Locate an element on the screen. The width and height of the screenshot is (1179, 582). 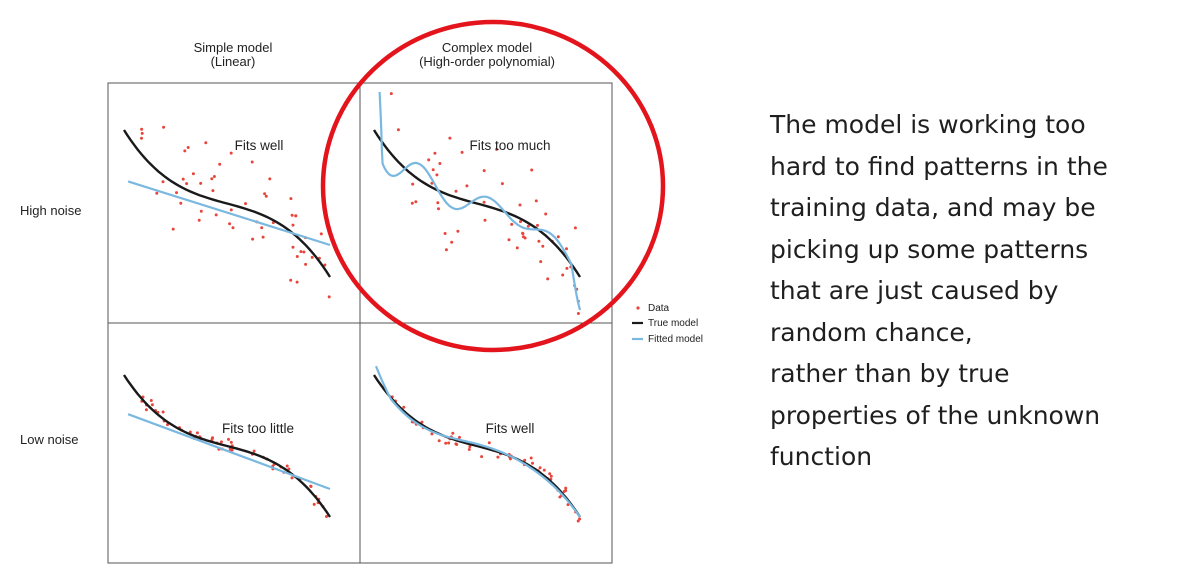
legend-fitted-model-label: Fitted model is located at coordinates (675, 339).